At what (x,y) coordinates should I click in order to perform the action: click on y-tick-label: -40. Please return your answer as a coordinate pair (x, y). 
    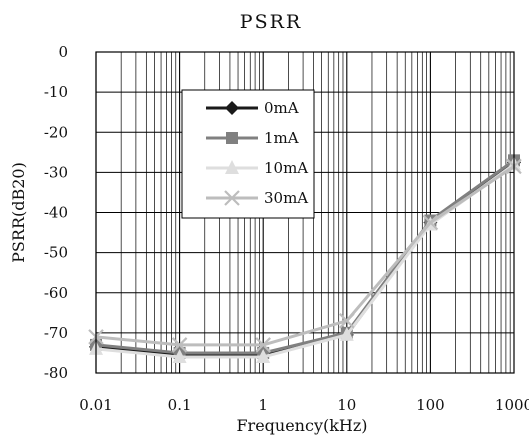
    Looking at the image, I should click on (56, 213).